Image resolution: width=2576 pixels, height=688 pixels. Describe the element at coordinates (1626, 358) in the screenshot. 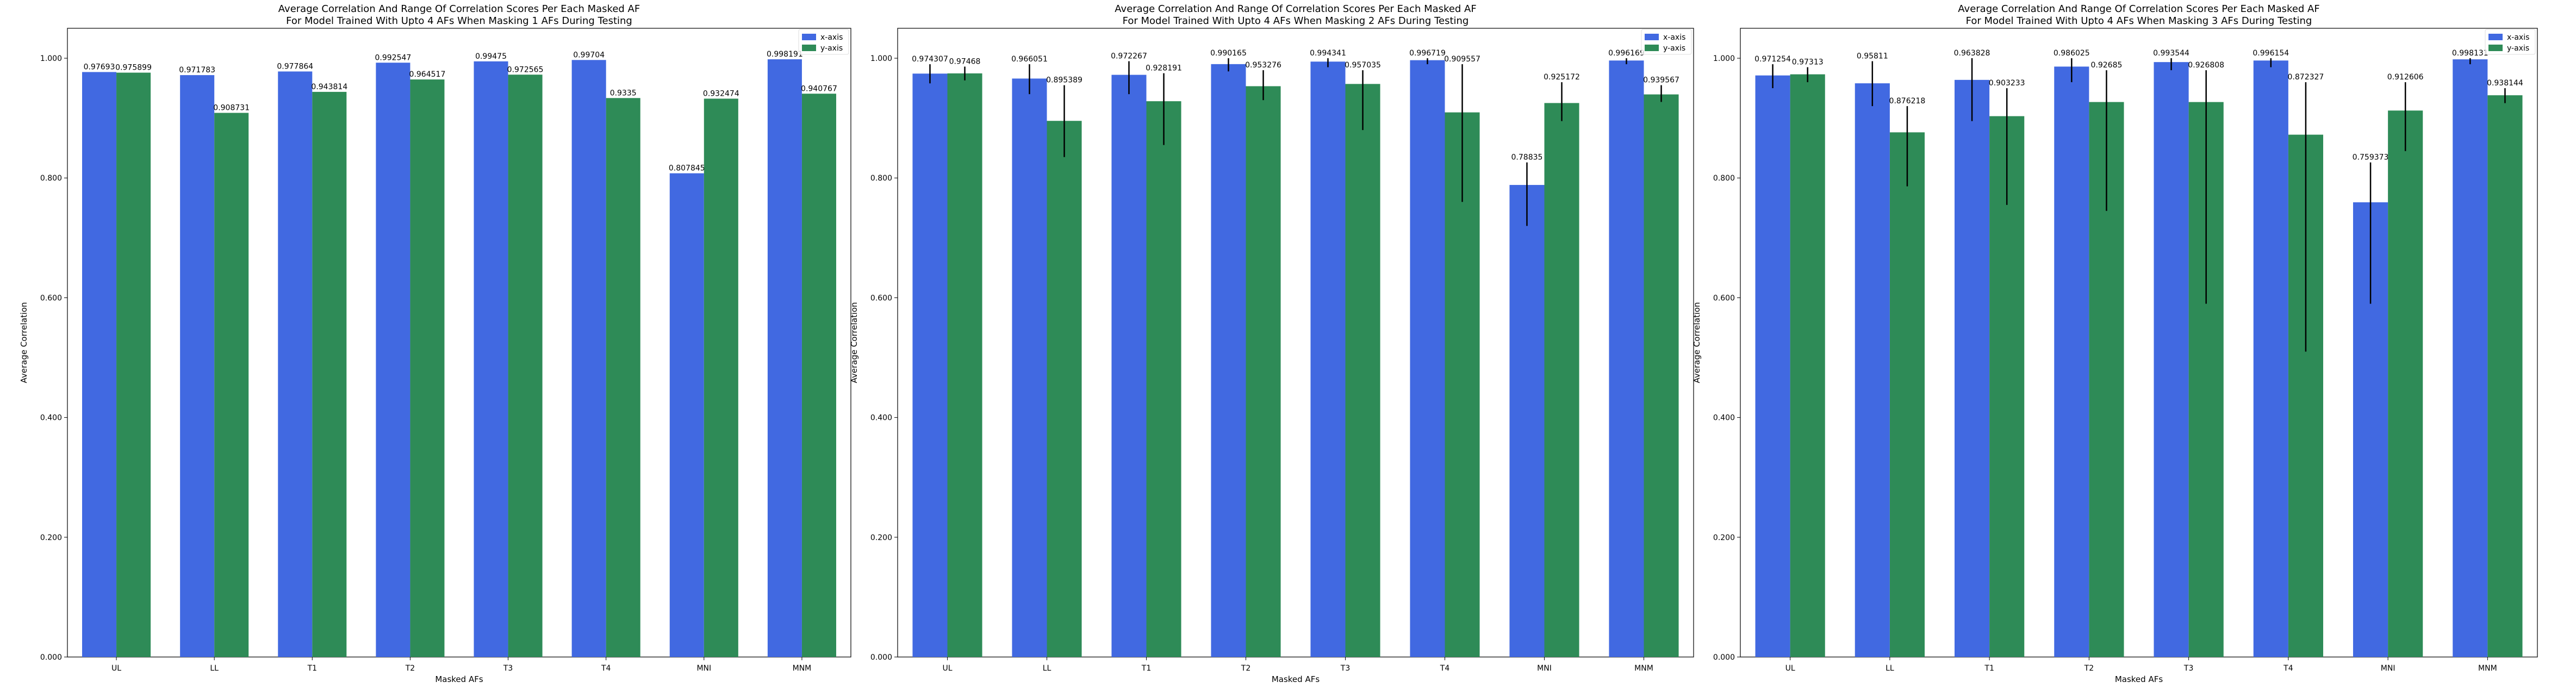

I see `bar-x-axis-MNM` at that location.